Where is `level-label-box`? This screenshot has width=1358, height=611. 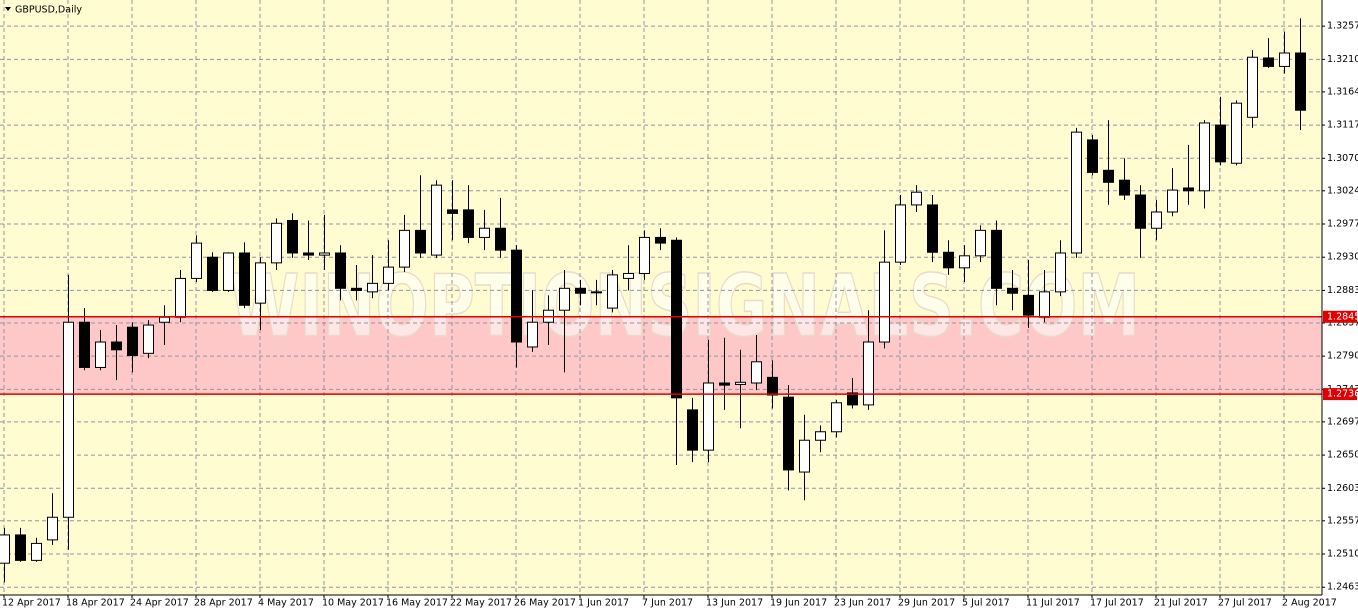 level-label-box is located at coordinates (1340, 316).